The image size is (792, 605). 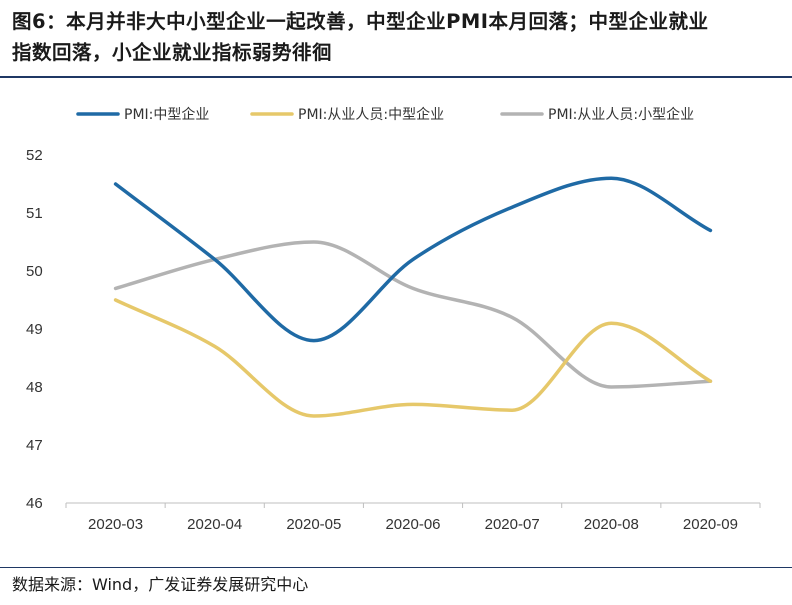 What do you see at coordinates (34, 271) in the screenshot?
I see `y-tick-label: 50` at bounding box center [34, 271].